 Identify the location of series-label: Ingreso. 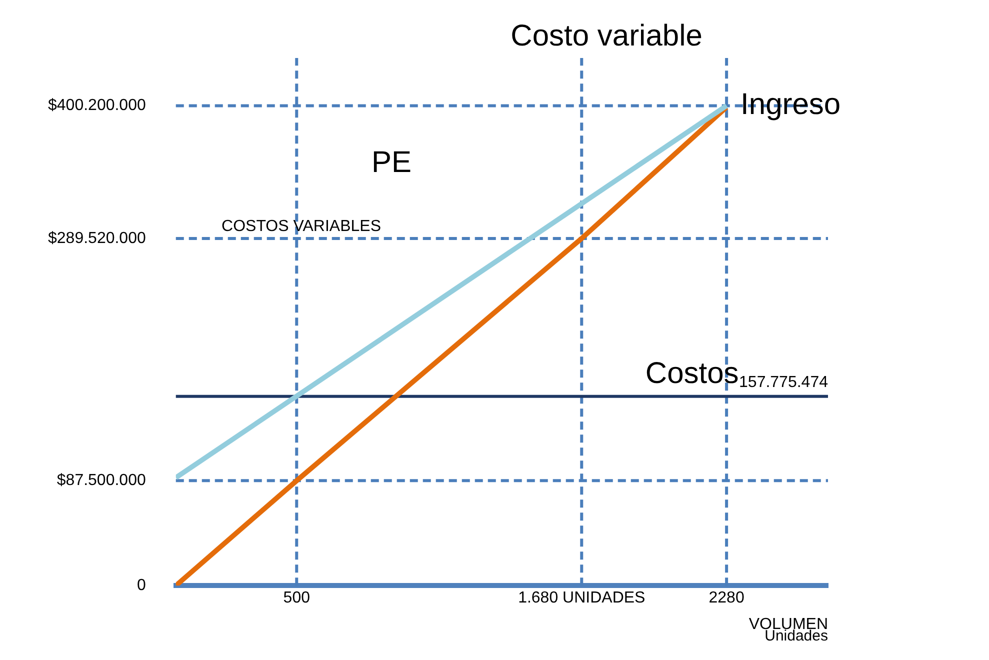
(790, 104).